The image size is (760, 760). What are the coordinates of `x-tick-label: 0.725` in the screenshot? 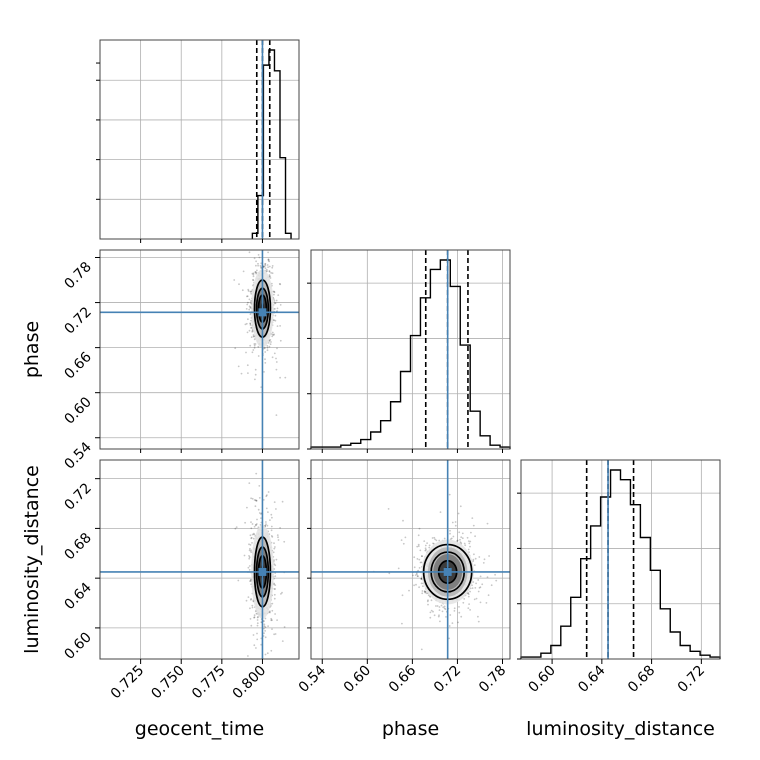 It's located at (128, 683).